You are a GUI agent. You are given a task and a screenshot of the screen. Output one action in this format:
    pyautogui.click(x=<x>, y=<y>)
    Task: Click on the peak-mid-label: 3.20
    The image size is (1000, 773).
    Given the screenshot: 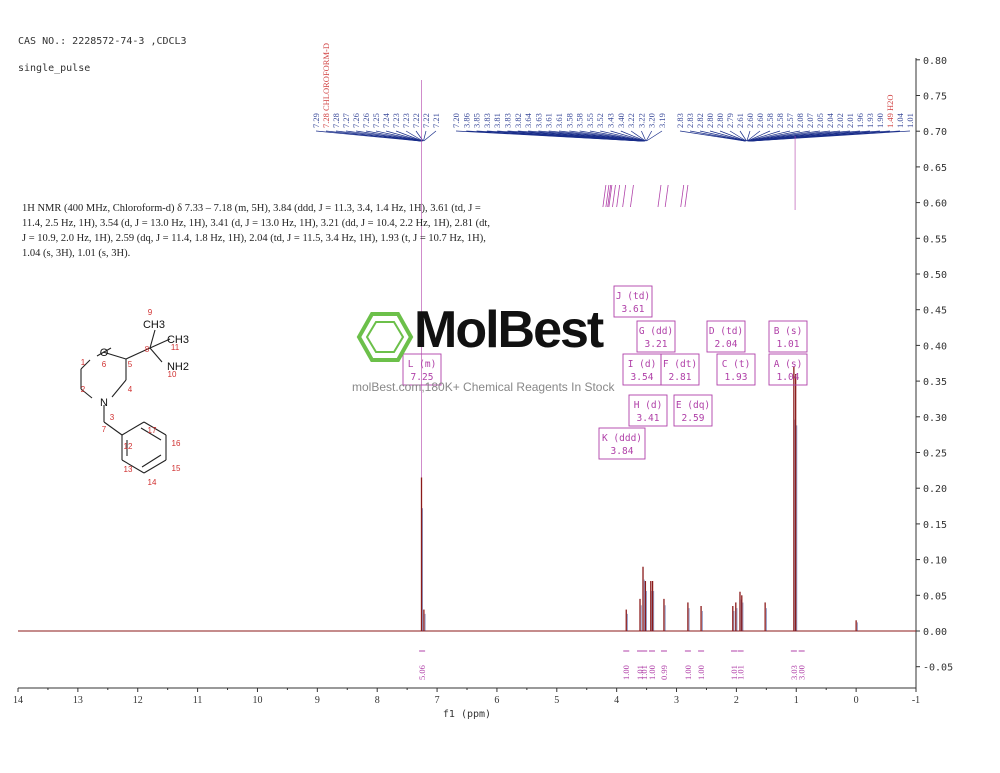 What is the action you would take?
    pyautogui.click(x=652, y=120)
    